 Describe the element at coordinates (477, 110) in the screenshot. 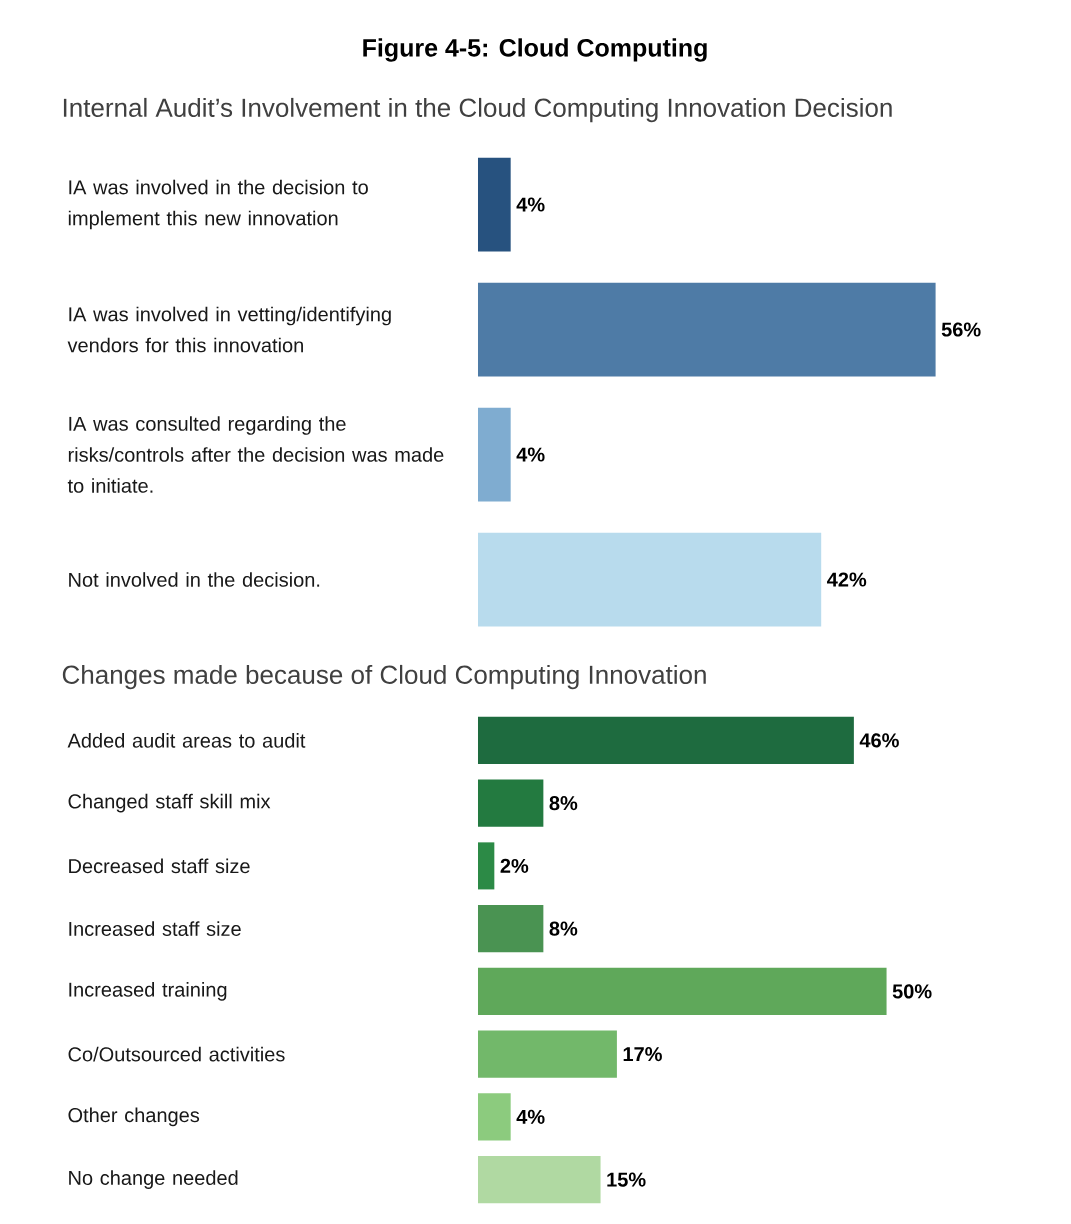

I see `chart-subtitle: Internal Audit’s Involvement in the Cloud Computing Innovation Decision` at that location.